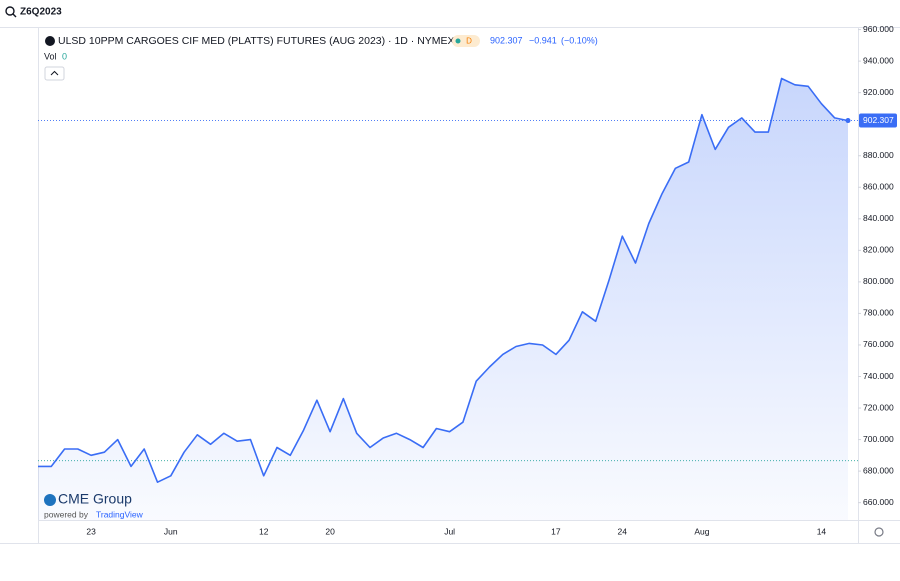 The image size is (900, 581). What do you see at coordinates (878, 470) in the screenshot?
I see `y-tick-label: 680.000` at bounding box center [878, 470].